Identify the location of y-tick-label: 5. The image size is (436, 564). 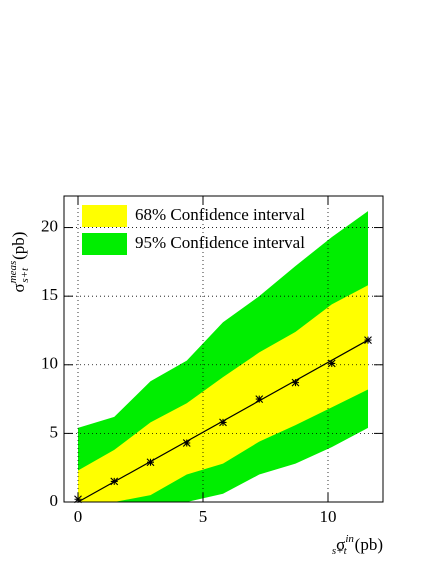
(54, 431).